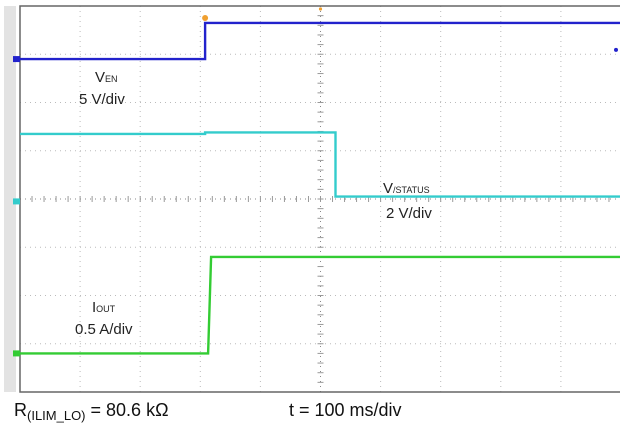  Describe the element at coordinates (409, 213) in the screenshot. I see `status-scale-label: 2 V/div` at that location.